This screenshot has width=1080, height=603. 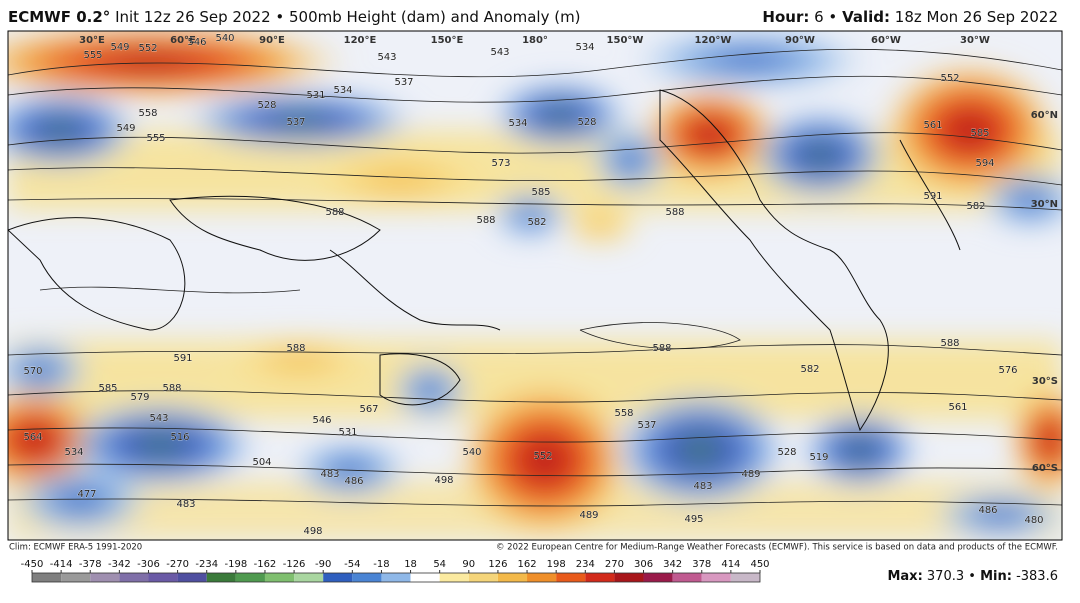 I want to click on latitude-labels: 60°N 30°N 30°S 60°S, so click(x=1044, y=292).